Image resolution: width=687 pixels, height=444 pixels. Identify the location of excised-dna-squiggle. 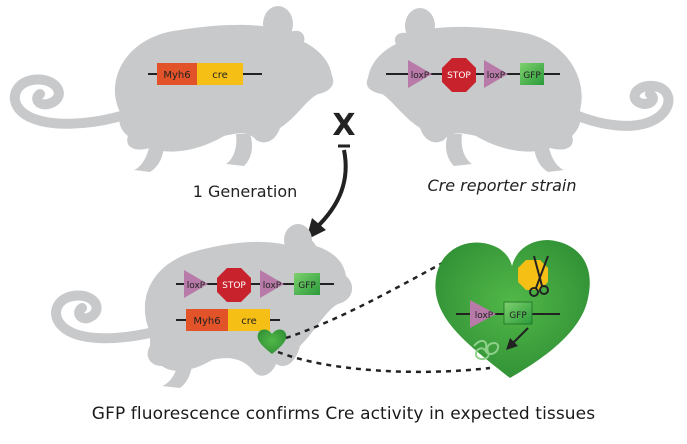
(486, 350).